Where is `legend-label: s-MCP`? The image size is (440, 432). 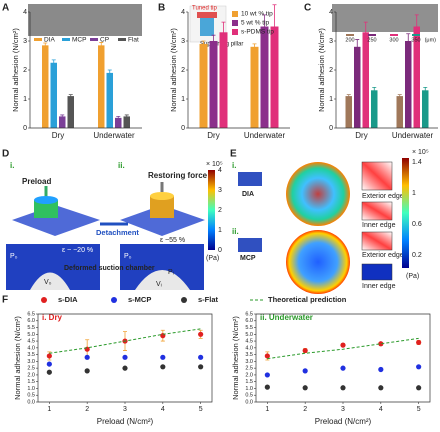 legend-label: s-MCP is located at coordinates (139, 299).